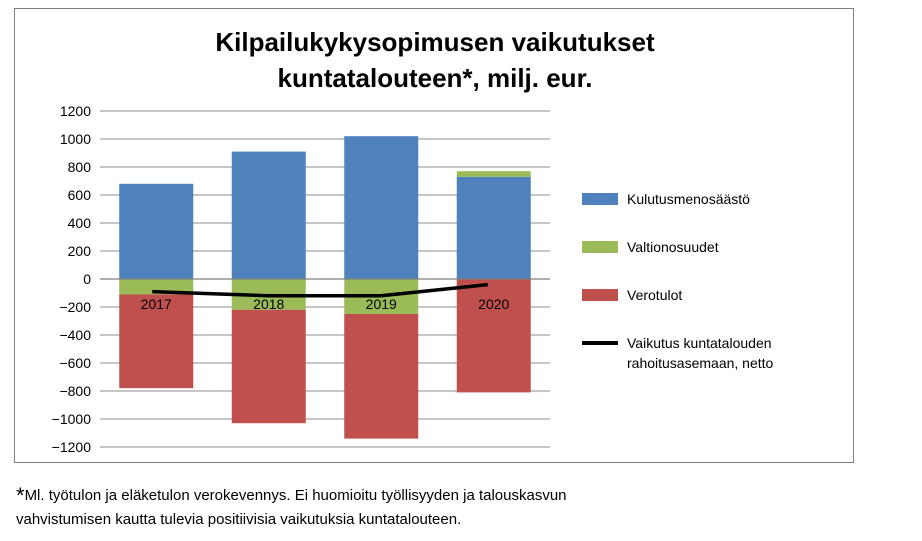 The width and height of the screenshot is (922, 541). What do you see at coordinates (700, 363) in the screenshot?
I see `legend-label: rahoitusasemaan, netto` at bounding box center [700, 363].